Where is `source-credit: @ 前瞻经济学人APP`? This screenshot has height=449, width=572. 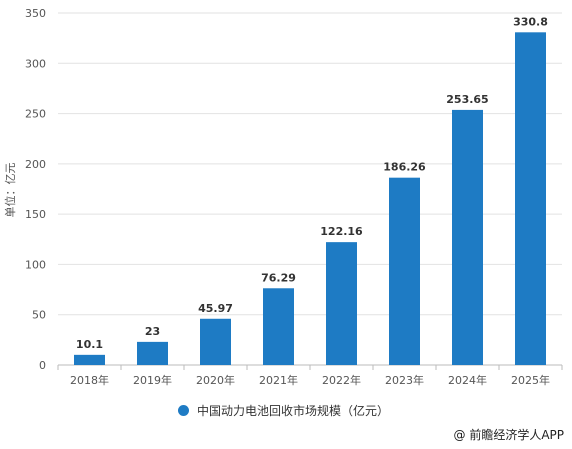 source-credit: @ 前瞻经济学人APP is located at coordinates (509, 435).